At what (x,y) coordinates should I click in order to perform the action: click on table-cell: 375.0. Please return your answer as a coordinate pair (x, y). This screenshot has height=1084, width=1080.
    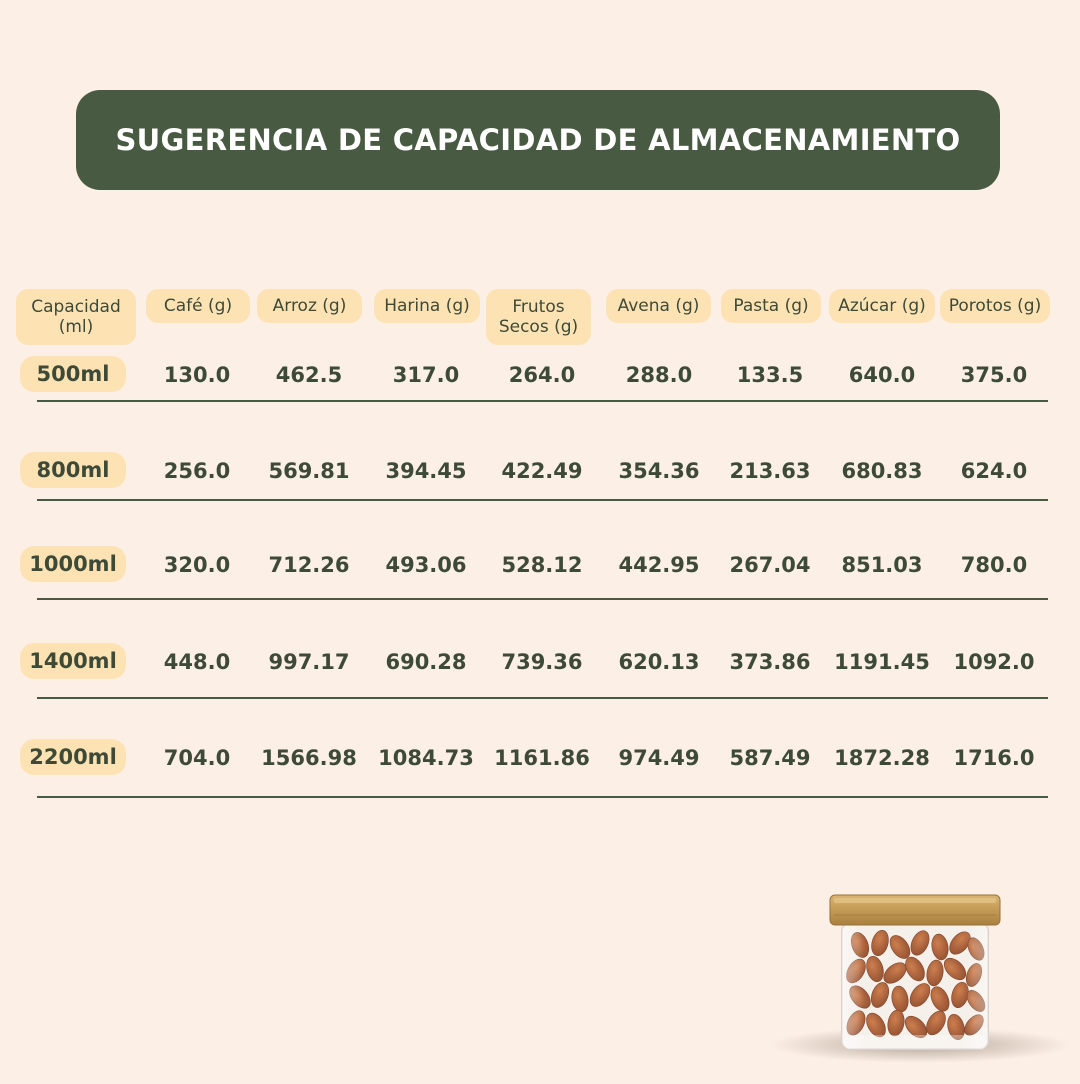
    Looking at the image, I should click on (994, 375).